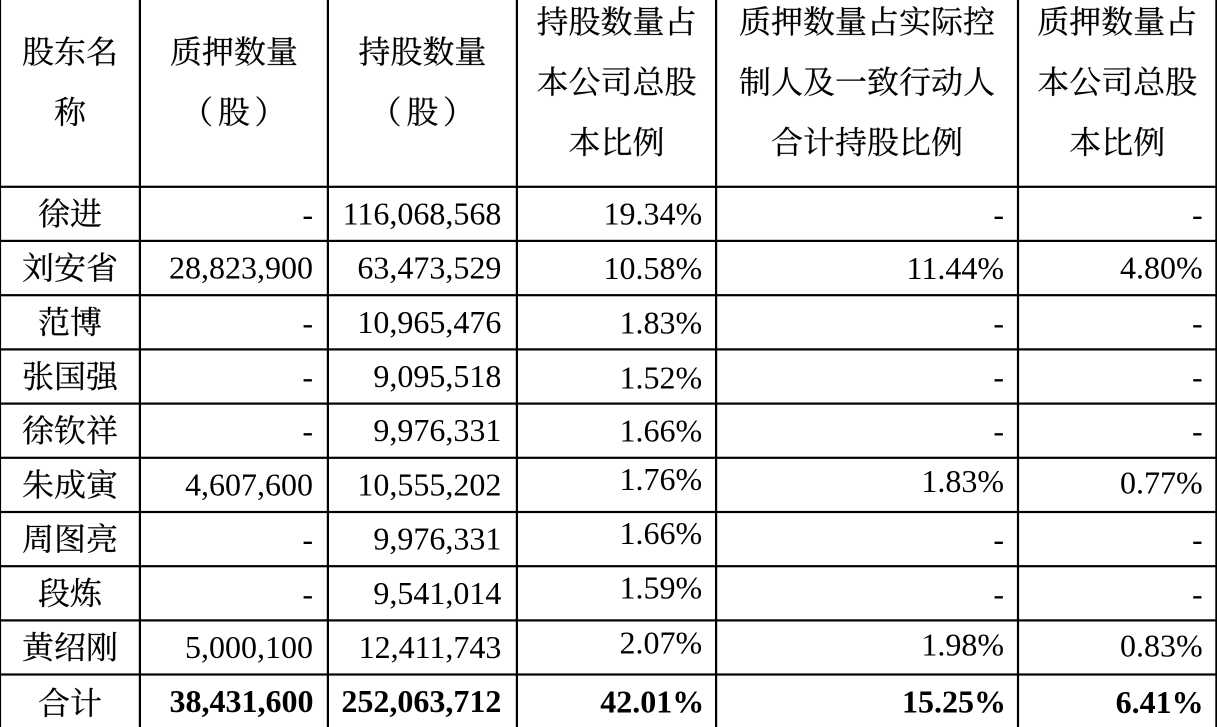 The height and width of the screenshot is (727, 1217). What do you see at coordinates (422, 213) in the screenshot?
I see `svg-text: 116,068,568` at bounding box center [422, 213].